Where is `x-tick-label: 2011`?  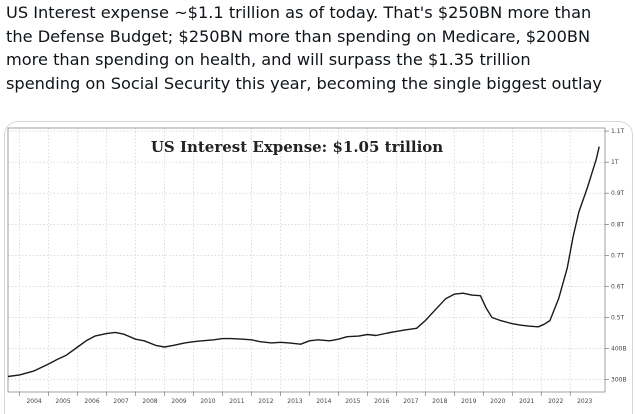 x-tick-label: 2011 is located at coordinates (236, 401).